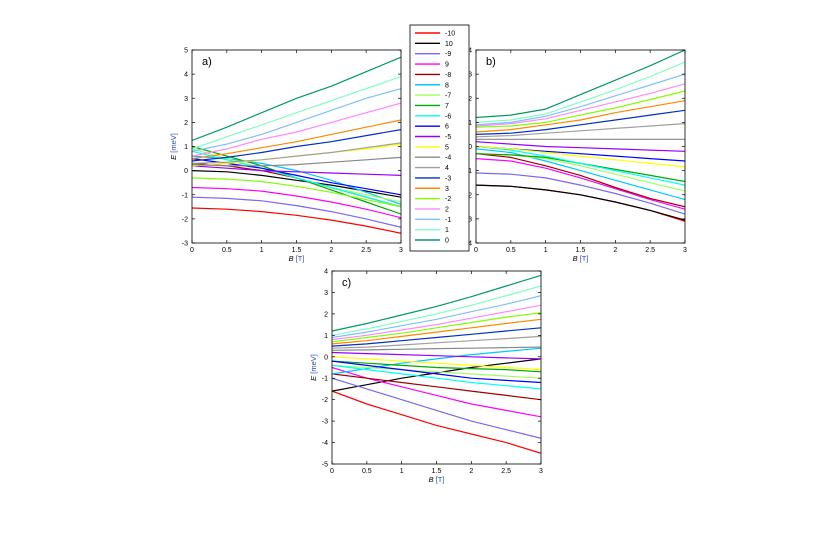 The height and width of the screenshot is (545, 830). Describe the element at coordinates (325, 400) in the screenshot. I see `y-tick-label: -2` at that location.